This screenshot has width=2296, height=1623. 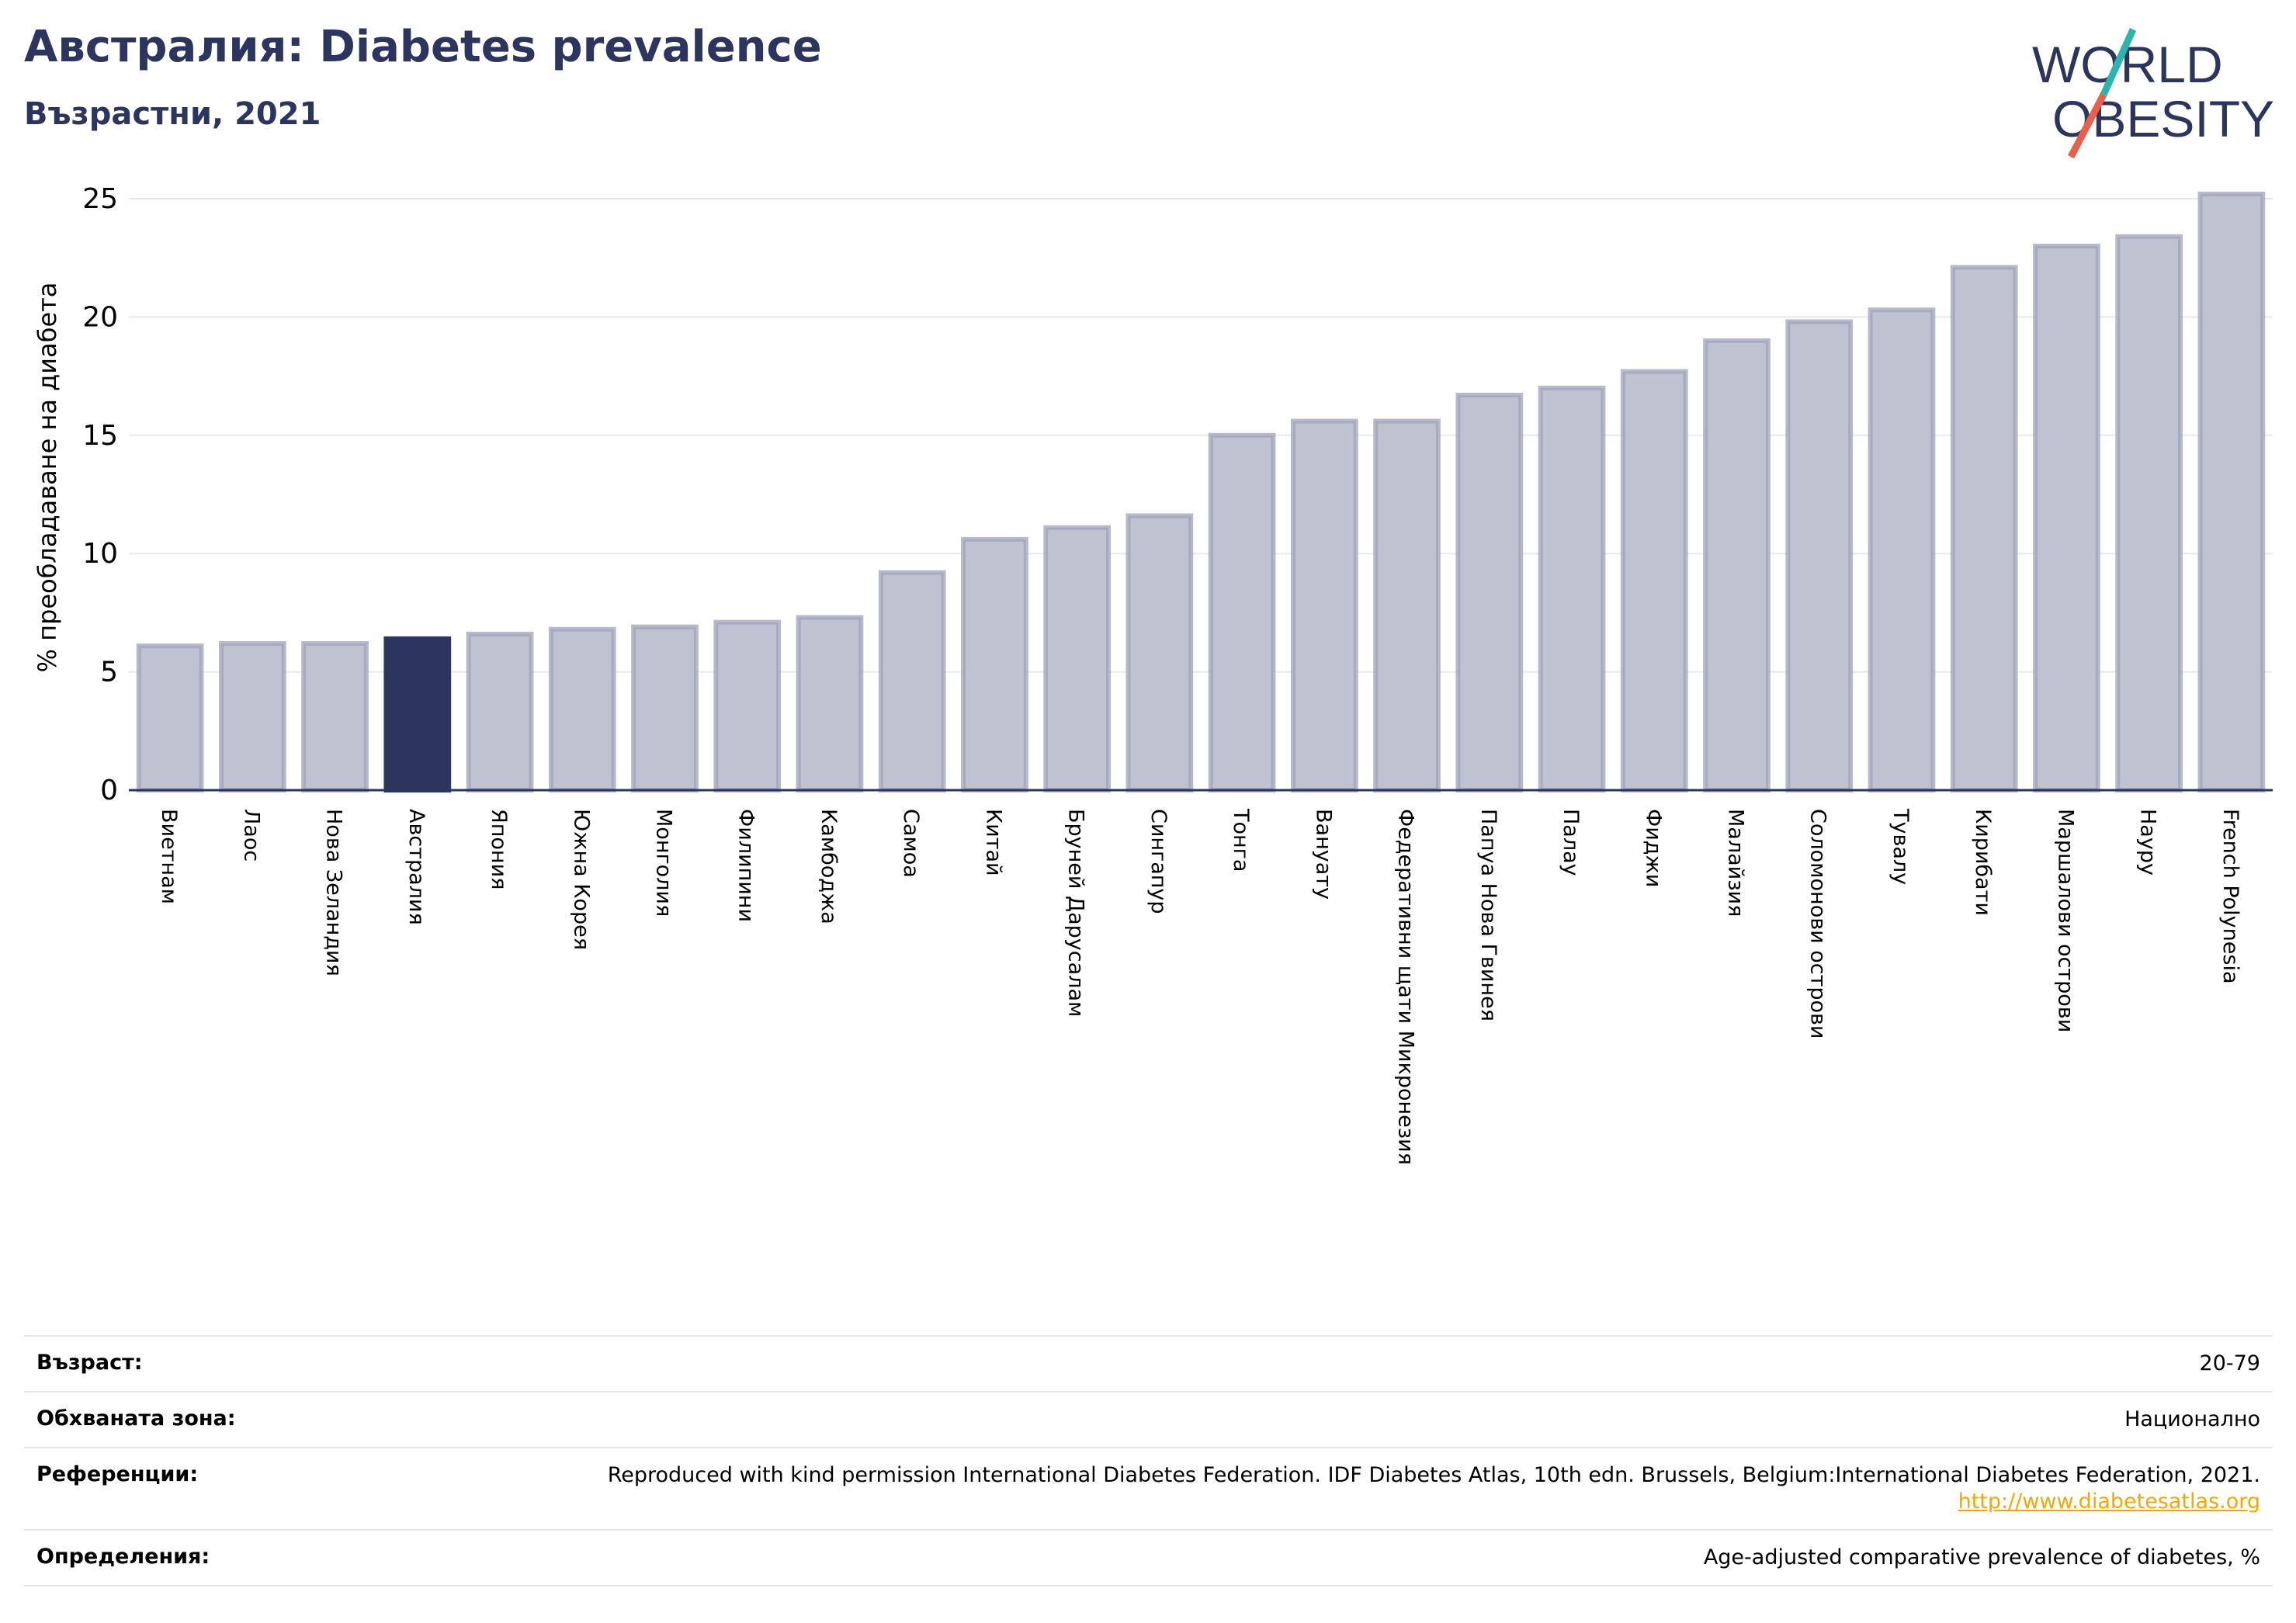 I want to click on y-axis-label: % преобладаване на диабета, so click(x=47, y=478).